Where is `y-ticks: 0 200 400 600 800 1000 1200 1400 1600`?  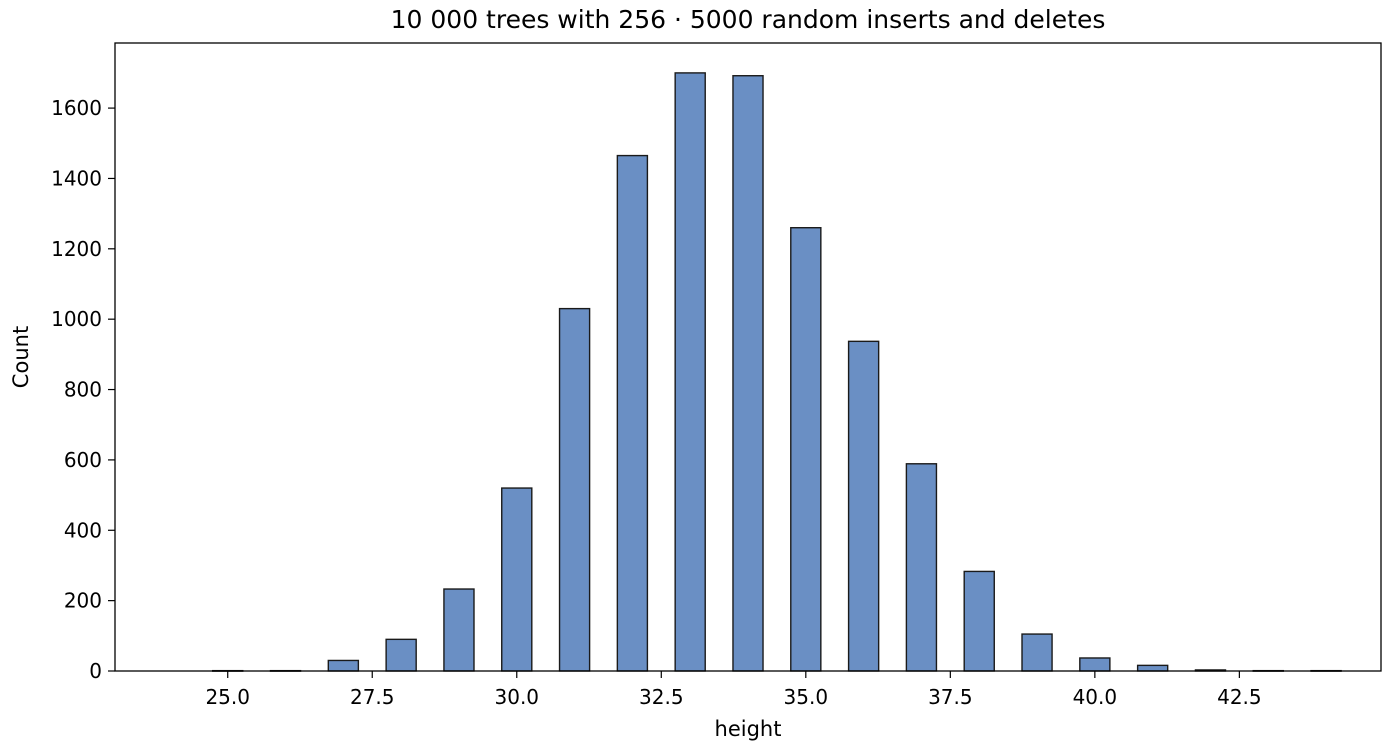 y-ticks: 0 200 400 600 800 1000 1200 1400 1600 is located at coordinates (83, 389).